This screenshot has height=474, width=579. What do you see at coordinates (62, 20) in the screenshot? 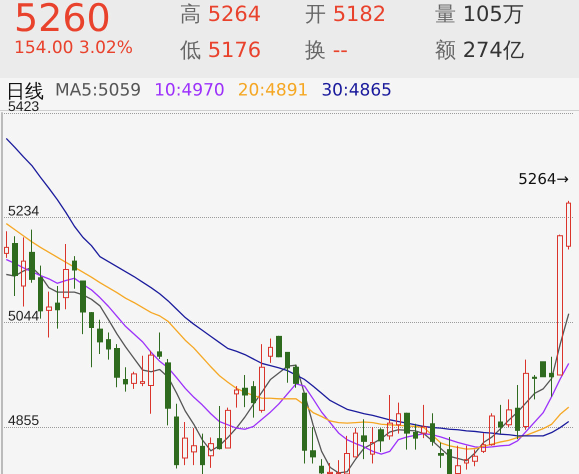
I see `text: 5260` at bounding box center [62, 20].